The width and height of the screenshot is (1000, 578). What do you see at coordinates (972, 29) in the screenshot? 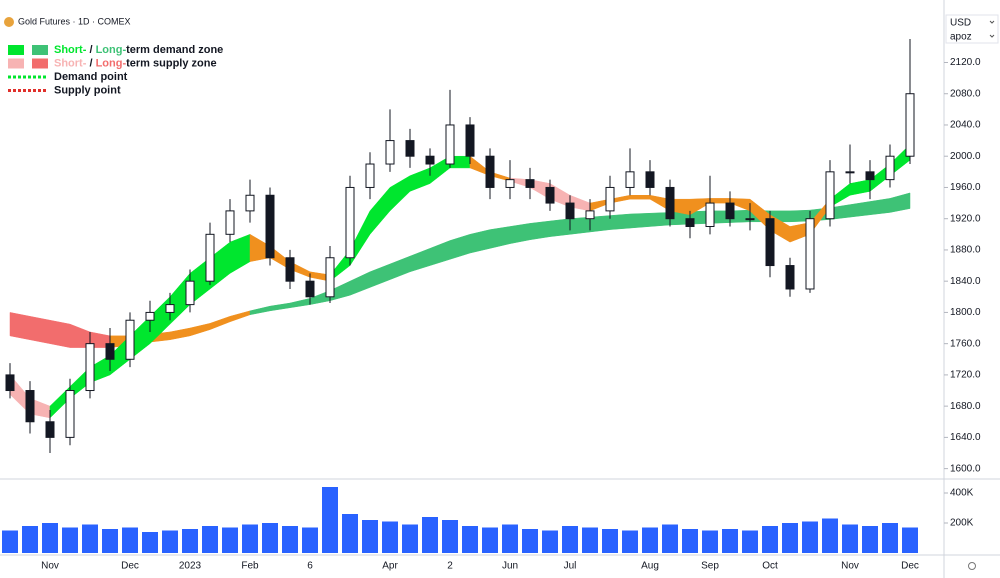
I see `currency-box` at bounding box center [972, 29].